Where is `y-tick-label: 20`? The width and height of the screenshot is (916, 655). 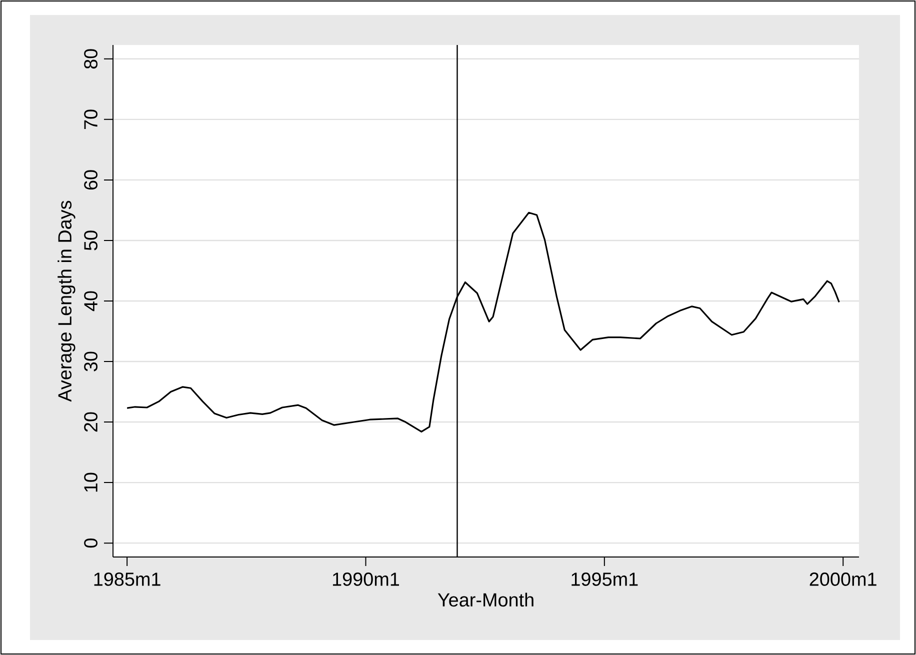 y-tick-label: 20 is located at coordinates (91, 422).